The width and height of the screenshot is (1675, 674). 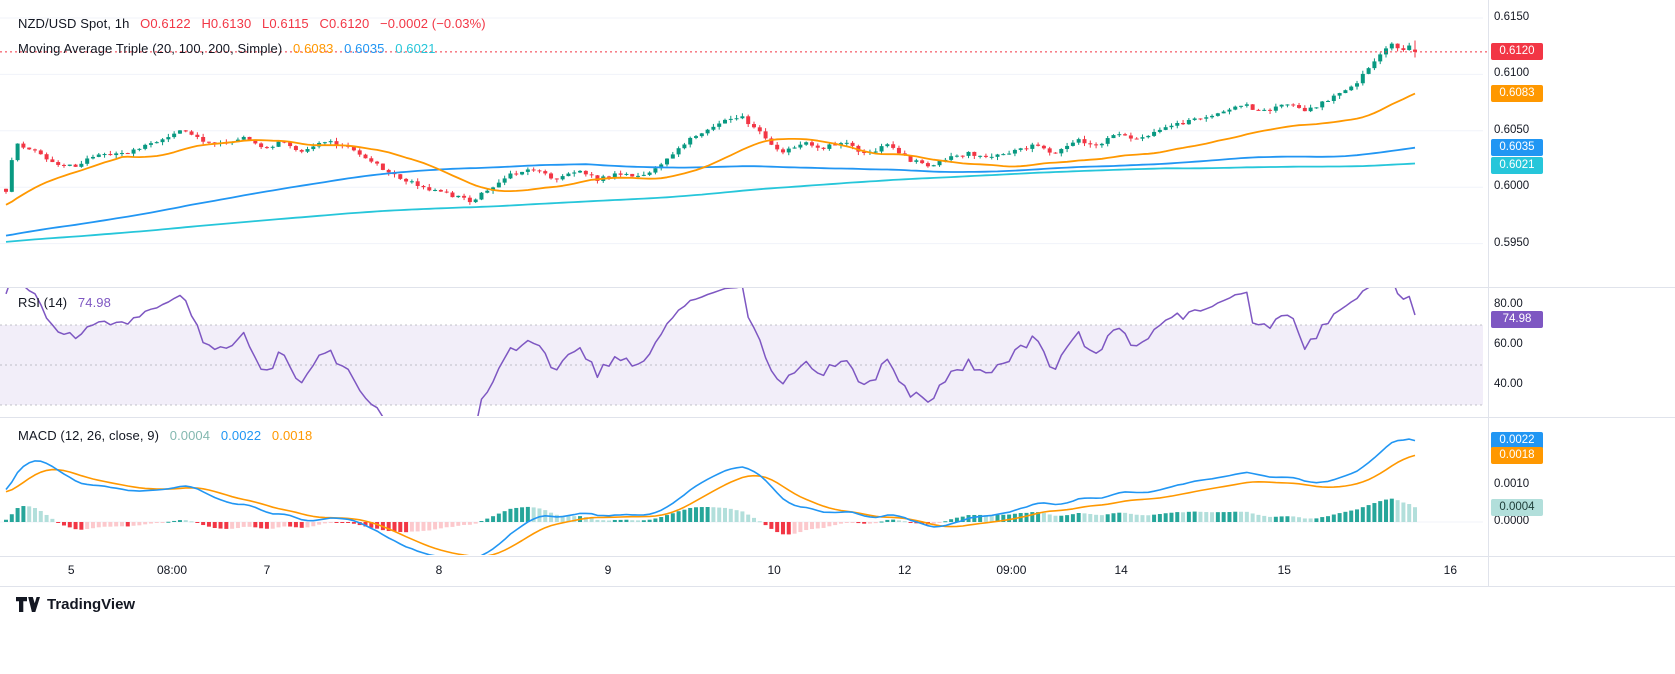 I want to click on tradingview-logo: TradingView, so click(x=75, y=604).